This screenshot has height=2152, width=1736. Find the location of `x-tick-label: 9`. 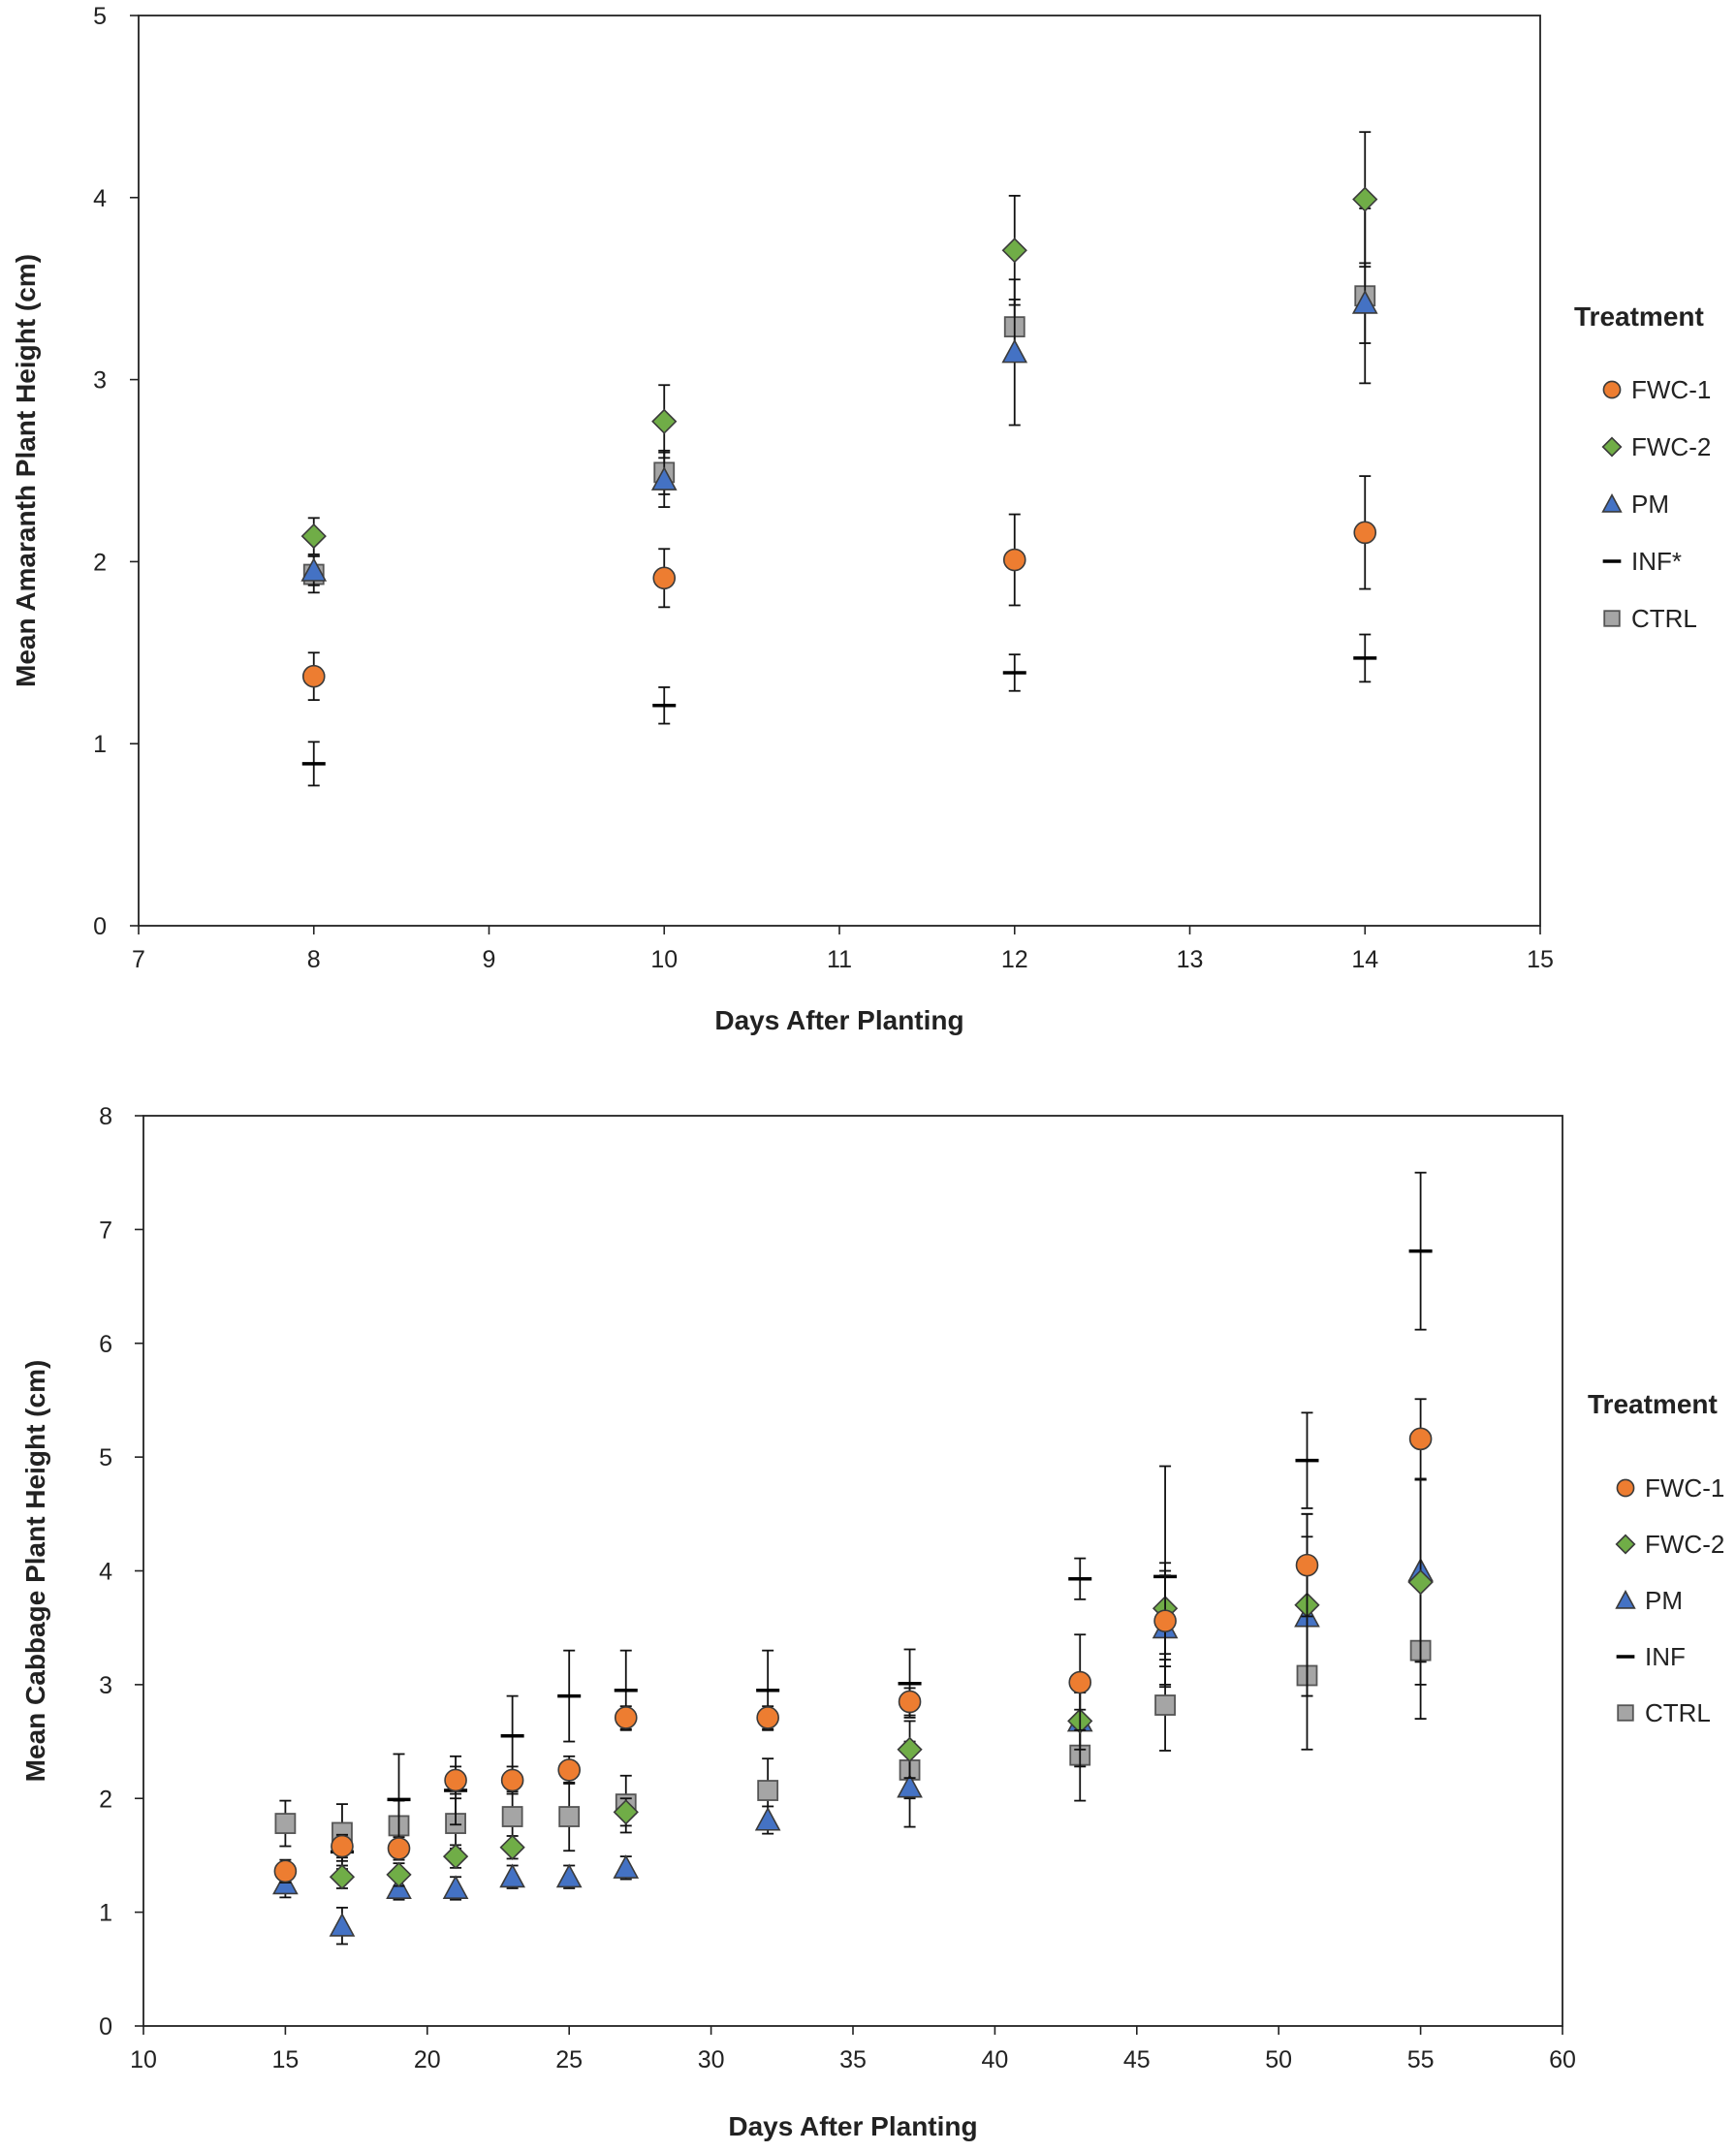

x-tick-label: 9 is located at coordinates (489, 959).